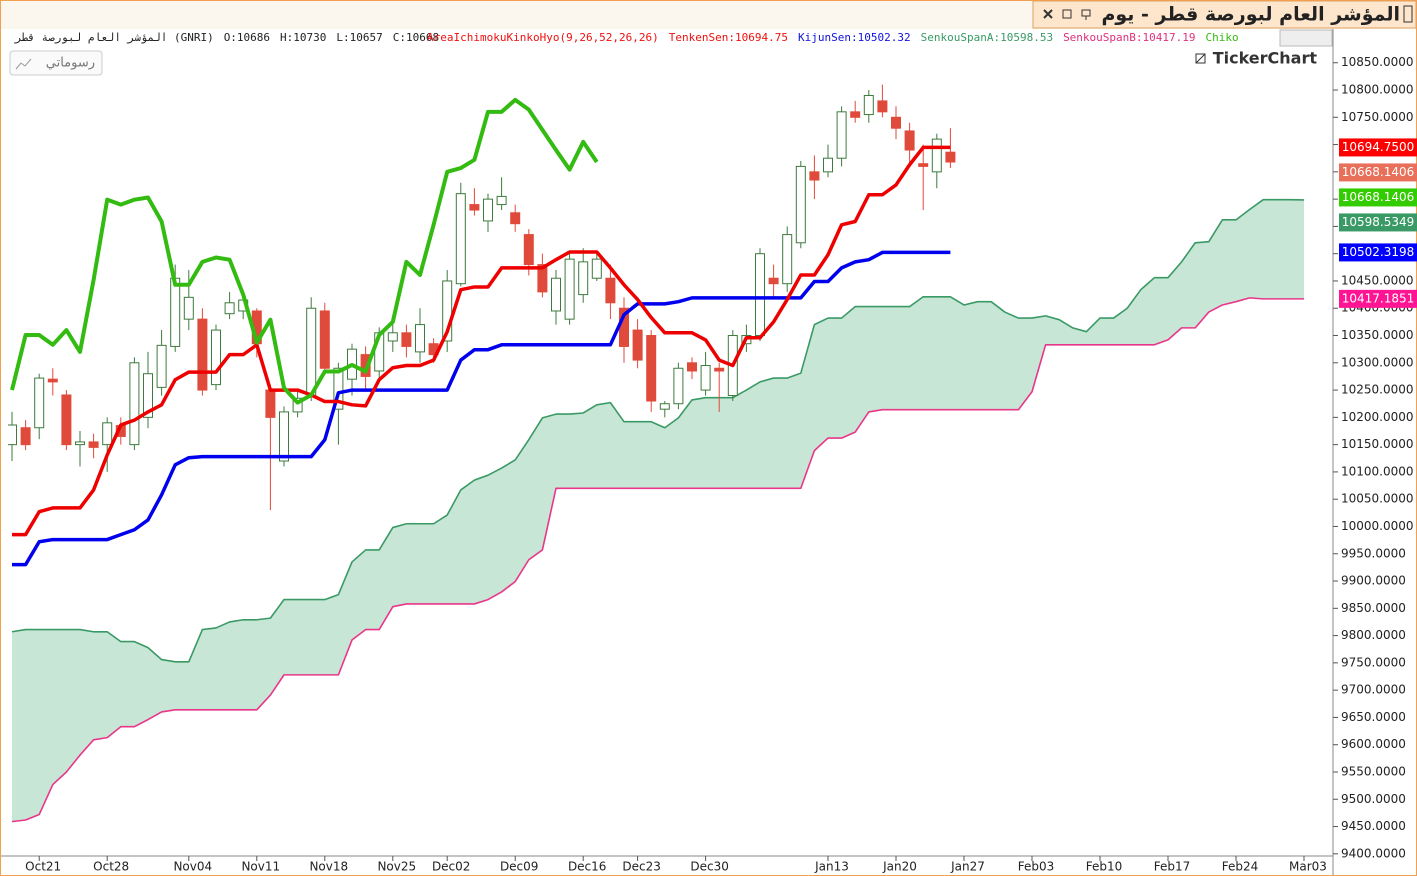  I want to click on x-tick-label: Mar03, so click(1308, 867).